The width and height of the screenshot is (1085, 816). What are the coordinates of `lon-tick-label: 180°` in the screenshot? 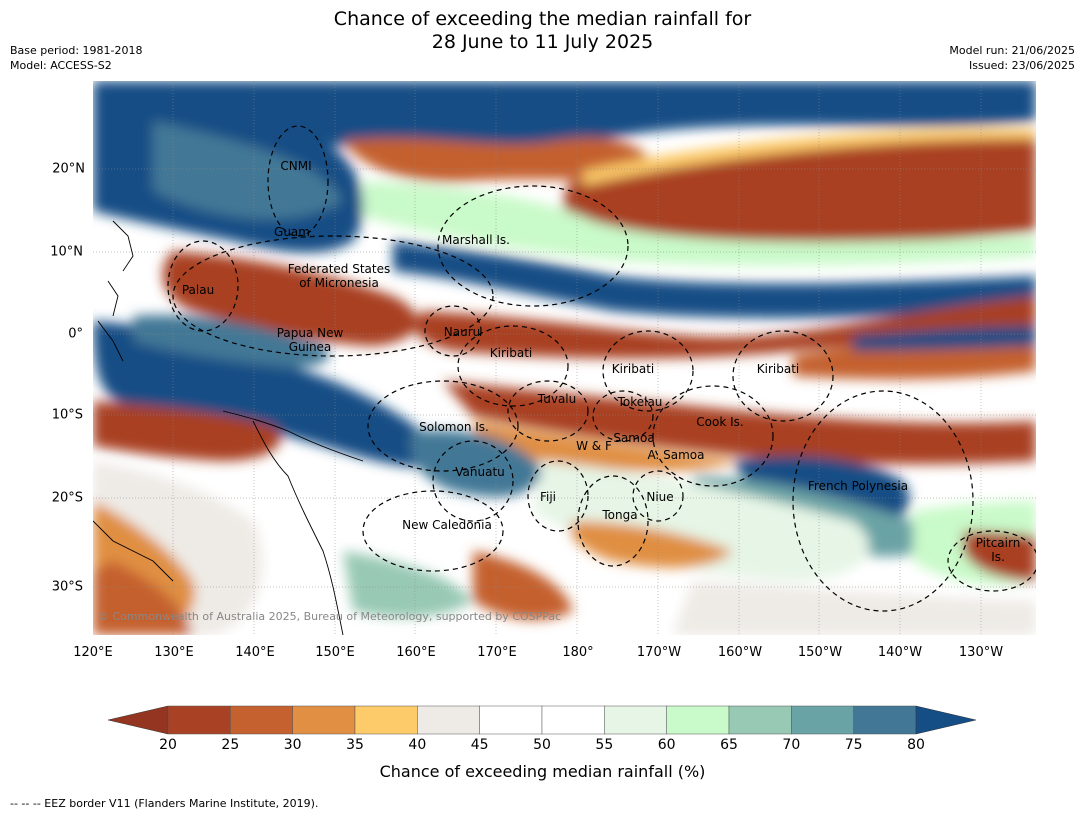 It's located at (578, 652).